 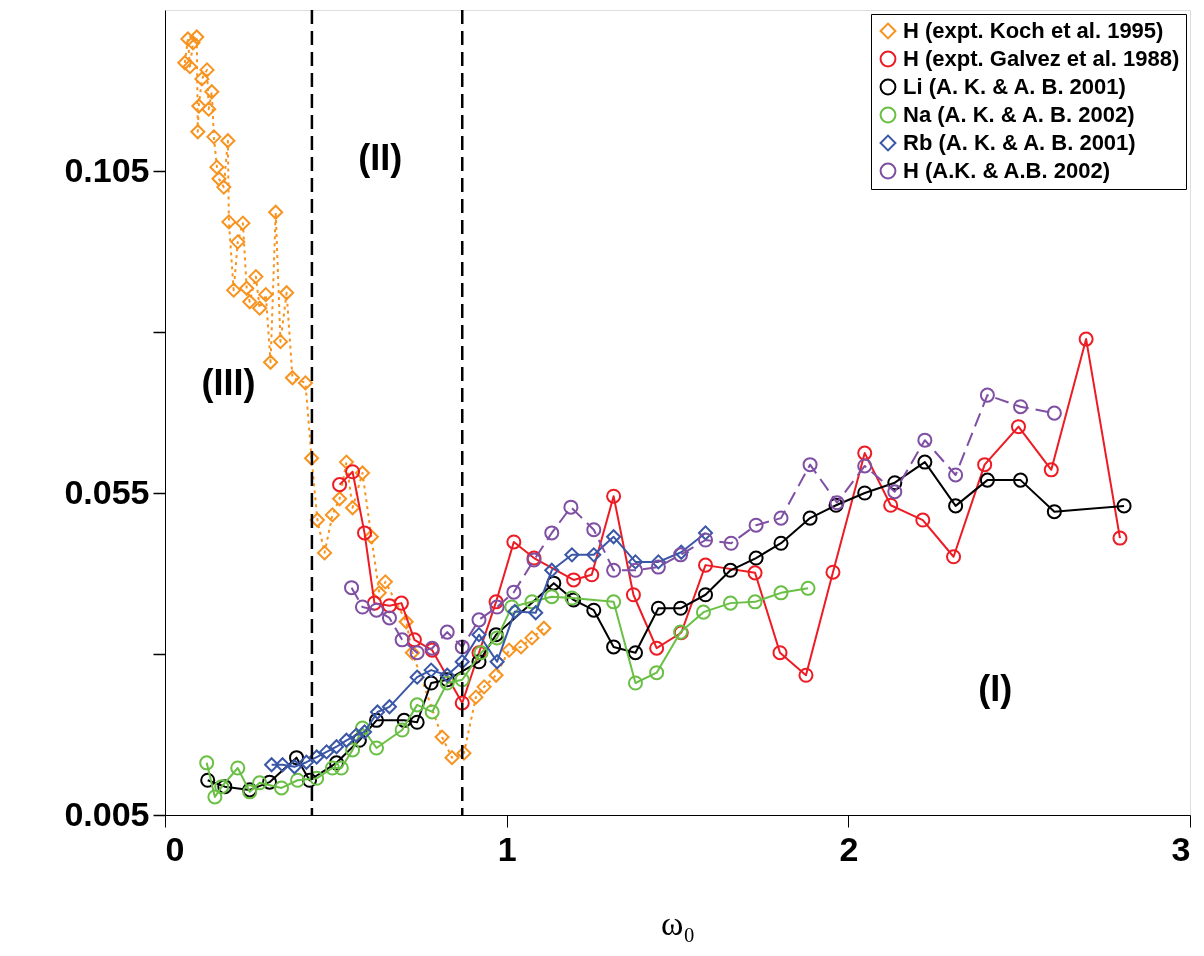 What do you see at coordinates (1014, 86) in the screenshot?
I see `legend-label: Li (A. K. & A. B. 2001)` at bounding box center [1014, 86].